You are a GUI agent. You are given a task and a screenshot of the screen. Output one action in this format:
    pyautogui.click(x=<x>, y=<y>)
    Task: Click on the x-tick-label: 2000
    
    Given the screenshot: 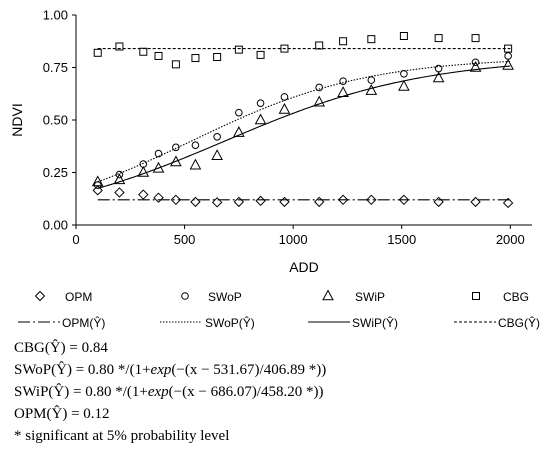 What is the action you would take?
    pyautogui.click(x=510, y=239)
    